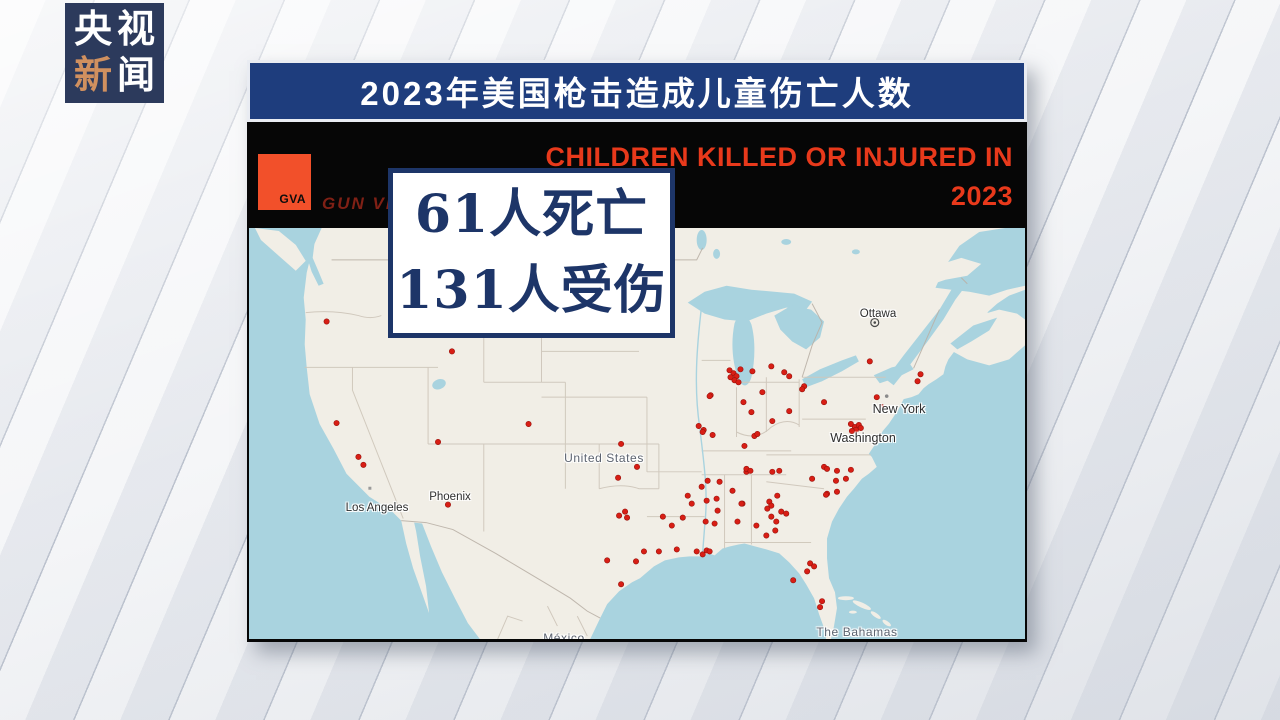  I want to click on lake-huron, so click(799, 327).